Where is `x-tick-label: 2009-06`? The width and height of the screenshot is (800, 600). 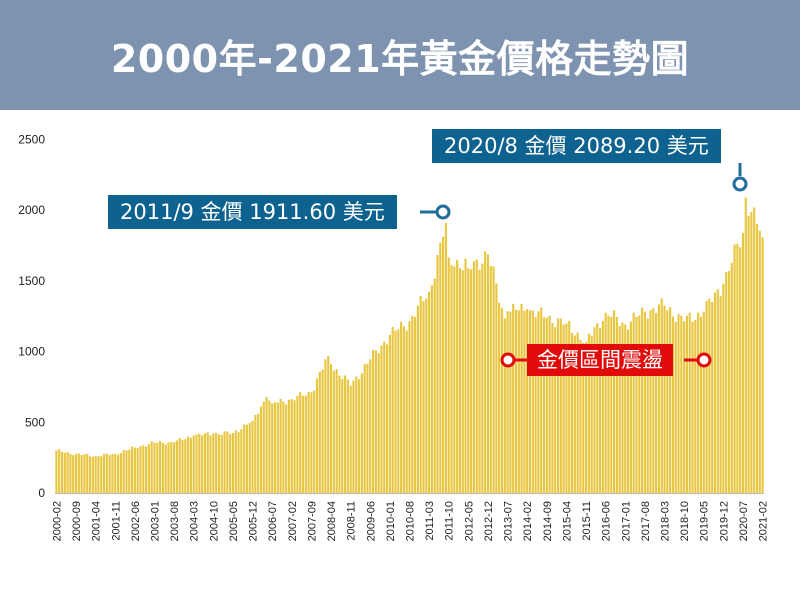 x-tick-label: 2009-06 is located at coordinates (371, 521).